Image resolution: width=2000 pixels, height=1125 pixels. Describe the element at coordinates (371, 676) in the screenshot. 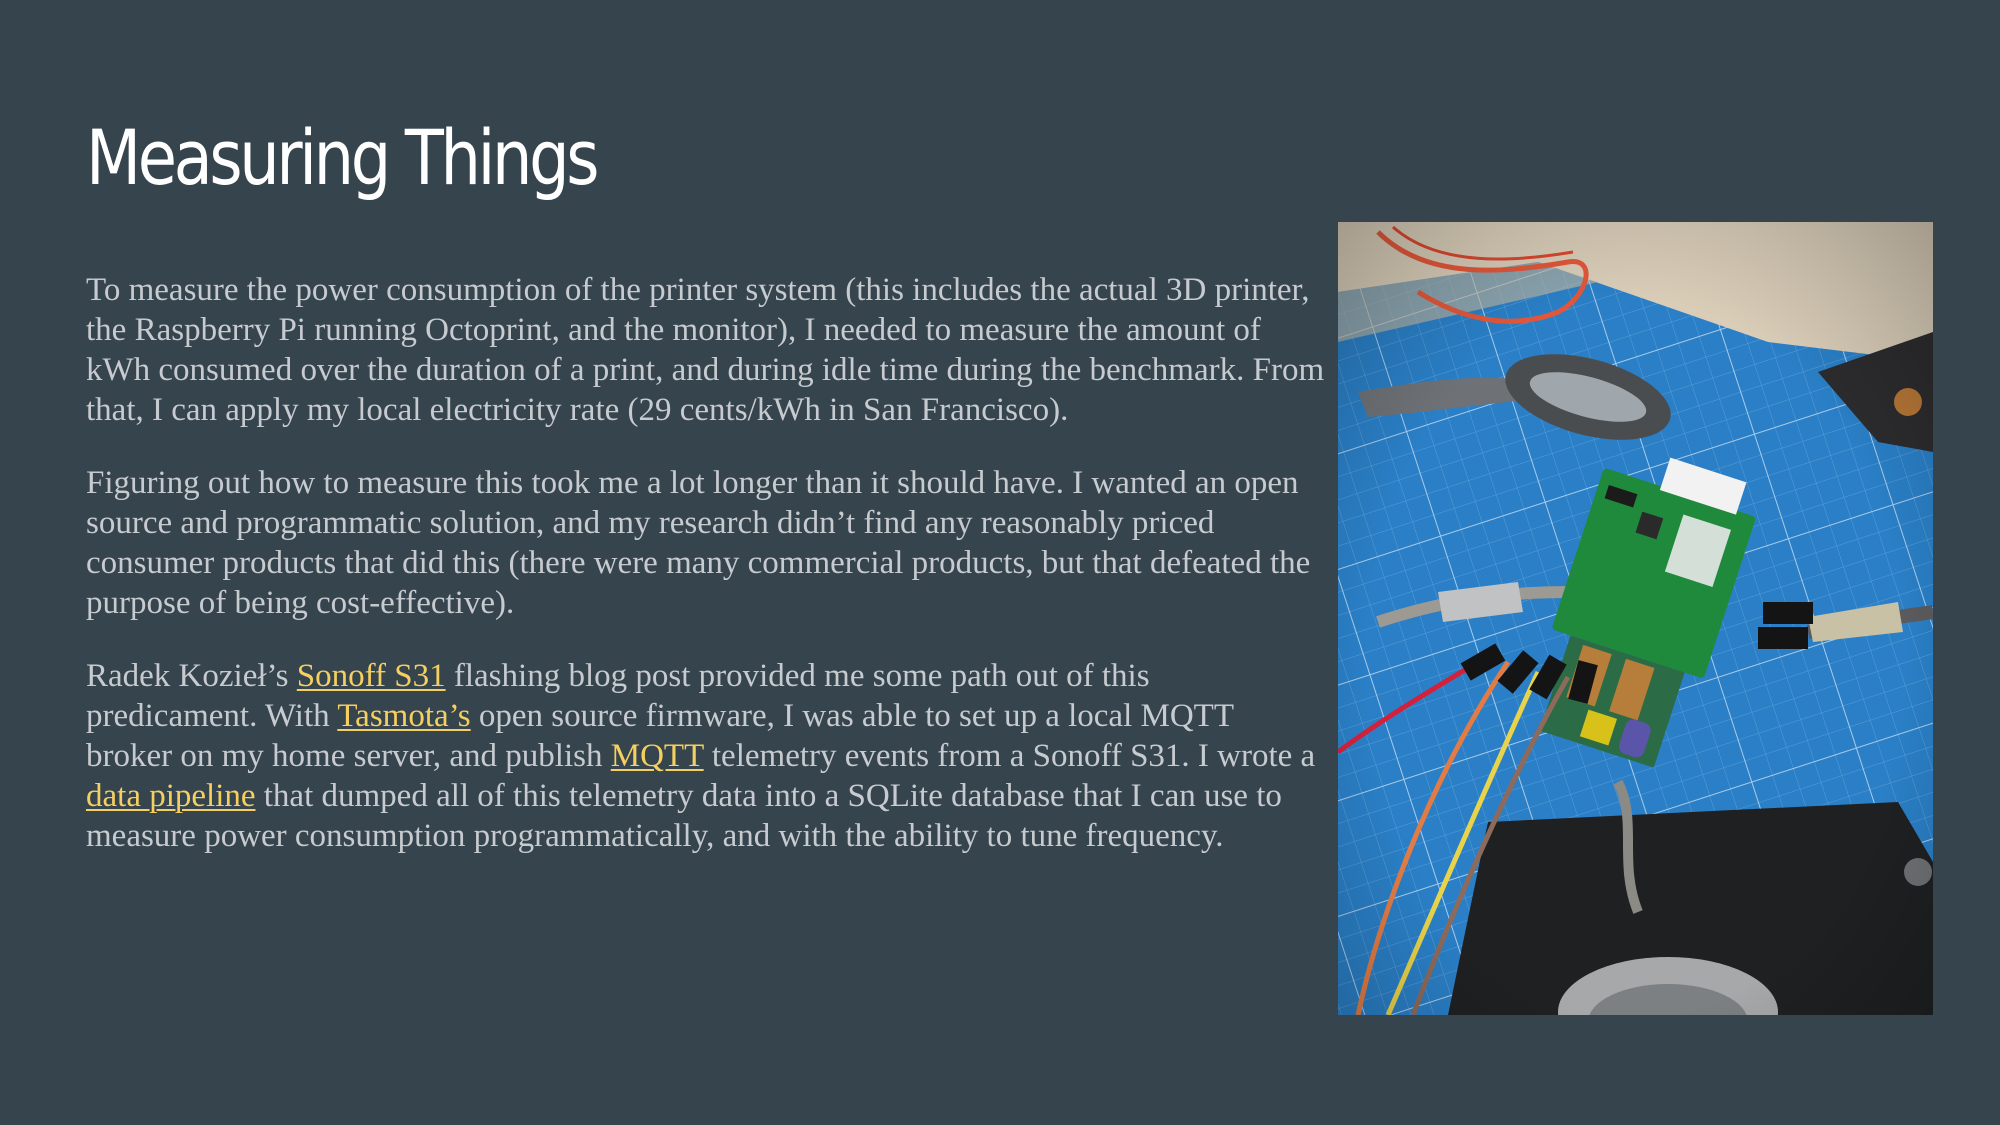

I see `sonoff-s31-link: Sonoff S31` at that location.